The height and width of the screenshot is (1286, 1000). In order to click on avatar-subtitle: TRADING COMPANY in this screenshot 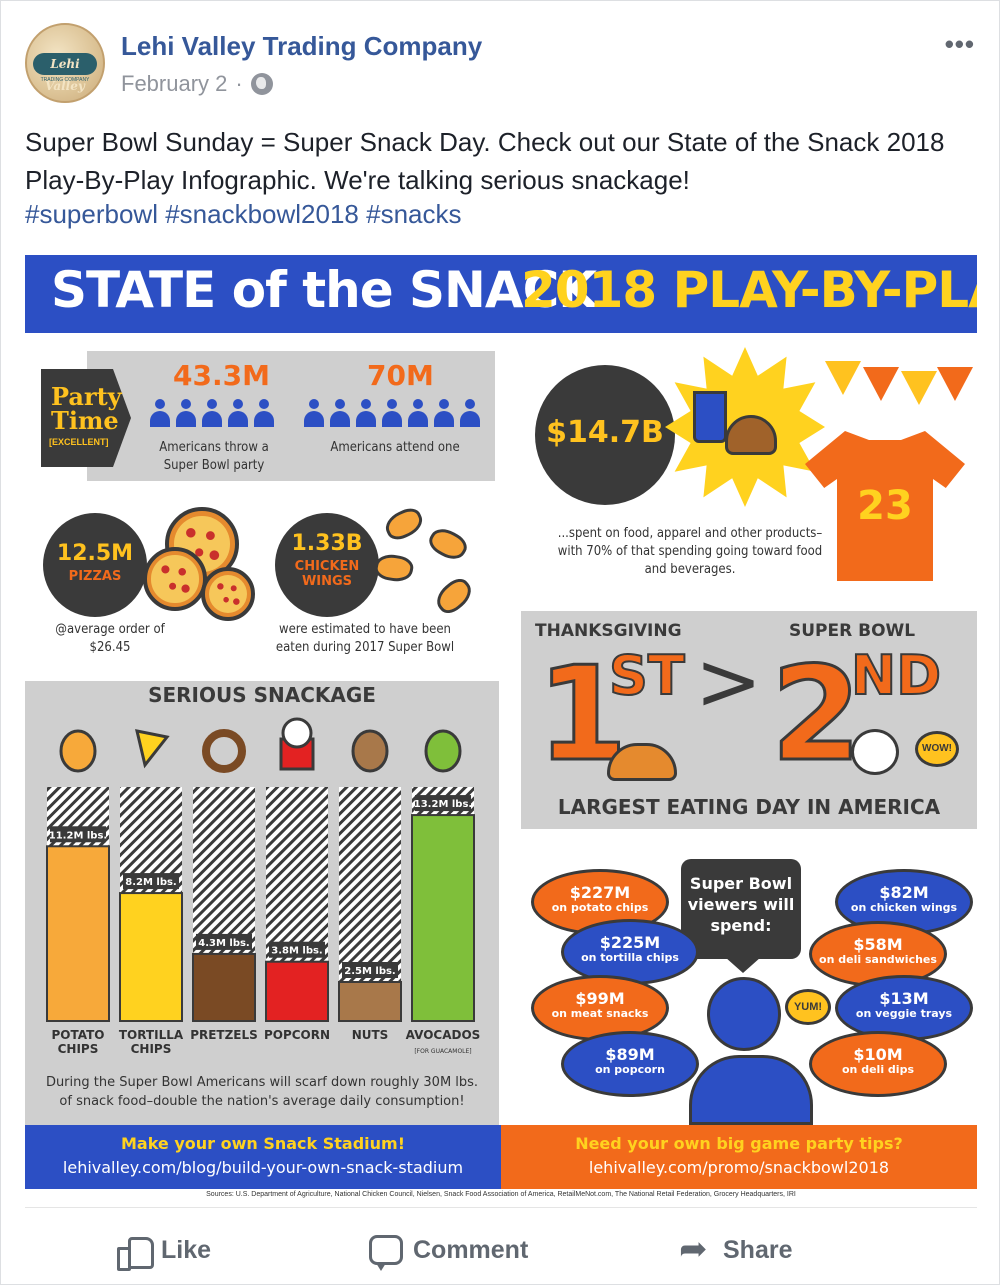, I will do `click(65, 80)`.